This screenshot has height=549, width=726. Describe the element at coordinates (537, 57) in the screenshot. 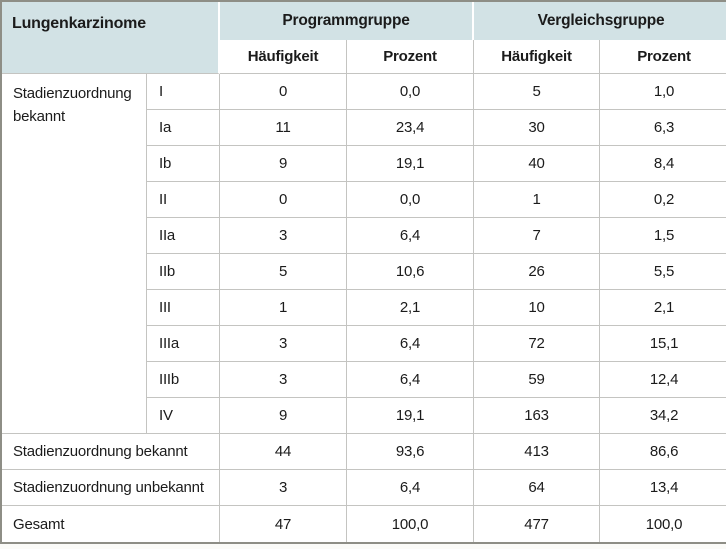

I see `subheader-haeufigkeit-vergleich: Häufigkeit` at that location.